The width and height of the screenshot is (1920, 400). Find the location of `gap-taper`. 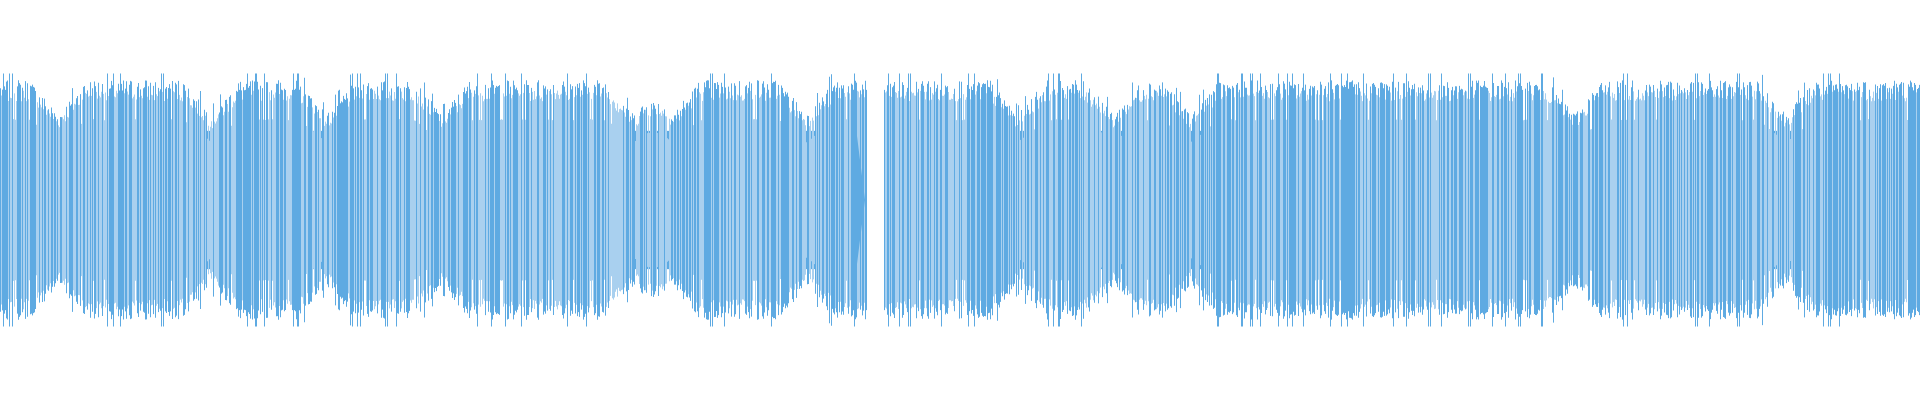

gap-taper is located at coordinates (860, 200).